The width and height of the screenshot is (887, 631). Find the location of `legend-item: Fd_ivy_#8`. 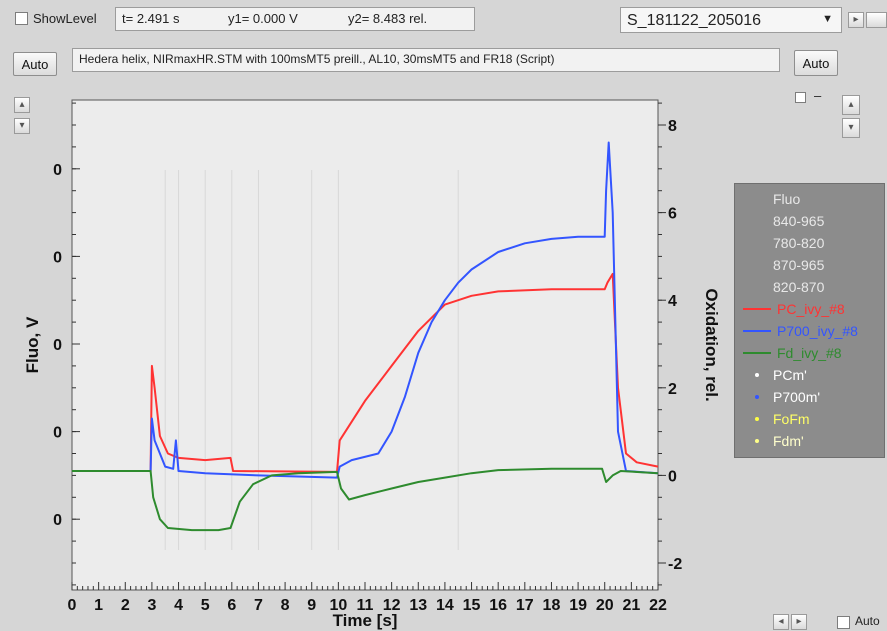

legend-item: Fd_ivy_#8 is located at coordinates (810, 353).